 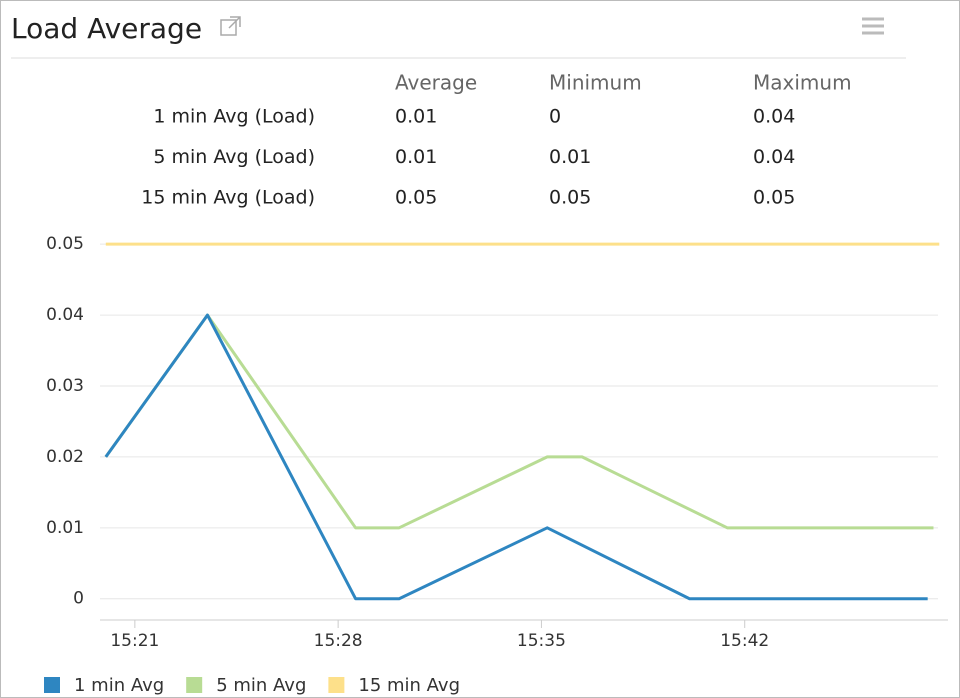 I want to click on legend-label: 5 min Avg, so click(x=261, y=685).